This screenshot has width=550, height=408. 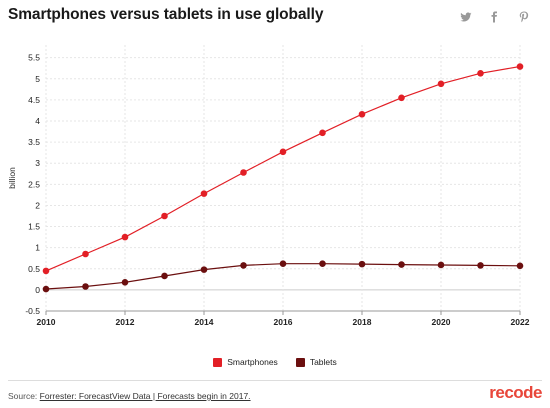 I want to click on facebook-share-button, so click(x=494, y=17).